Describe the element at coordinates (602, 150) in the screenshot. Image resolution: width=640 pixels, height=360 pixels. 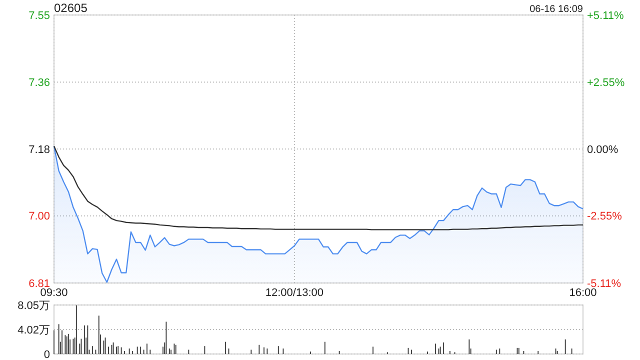
I see `y2-tick-label: 0.00%` at that location.